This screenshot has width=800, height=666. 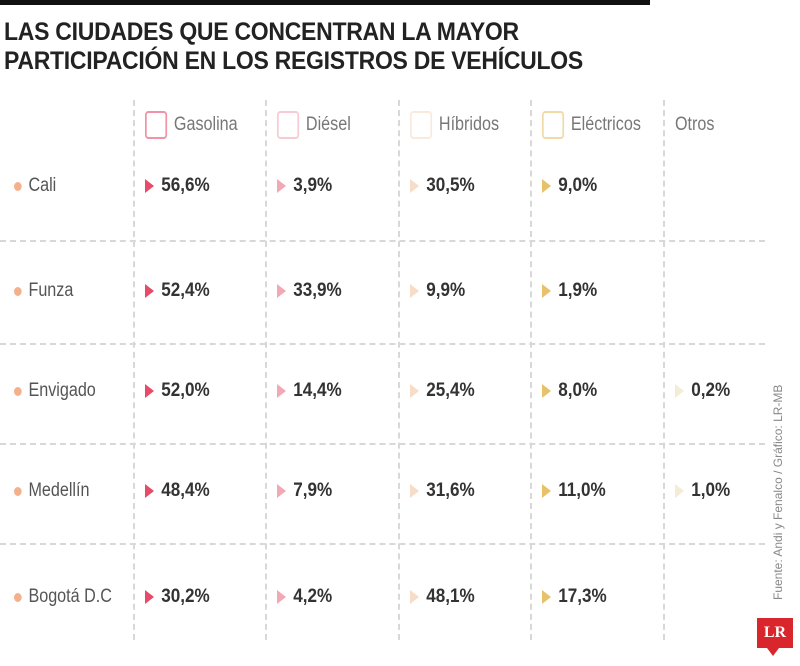 I want to click on title-line-1: LAS CIUDADES QUE CONCENTRAN LA MAYOR, so click(x=261, y=32).